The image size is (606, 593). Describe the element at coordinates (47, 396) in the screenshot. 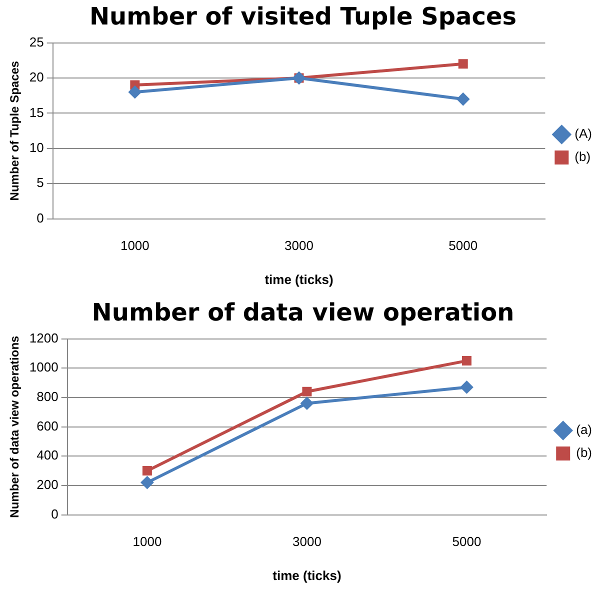

I see `y-tick-label: 800` at that location.